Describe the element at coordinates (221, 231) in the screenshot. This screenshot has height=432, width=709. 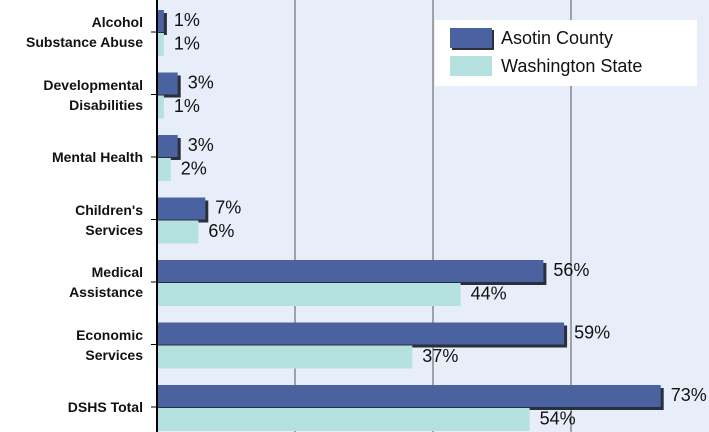
I see `value-label: 6%` at that location.